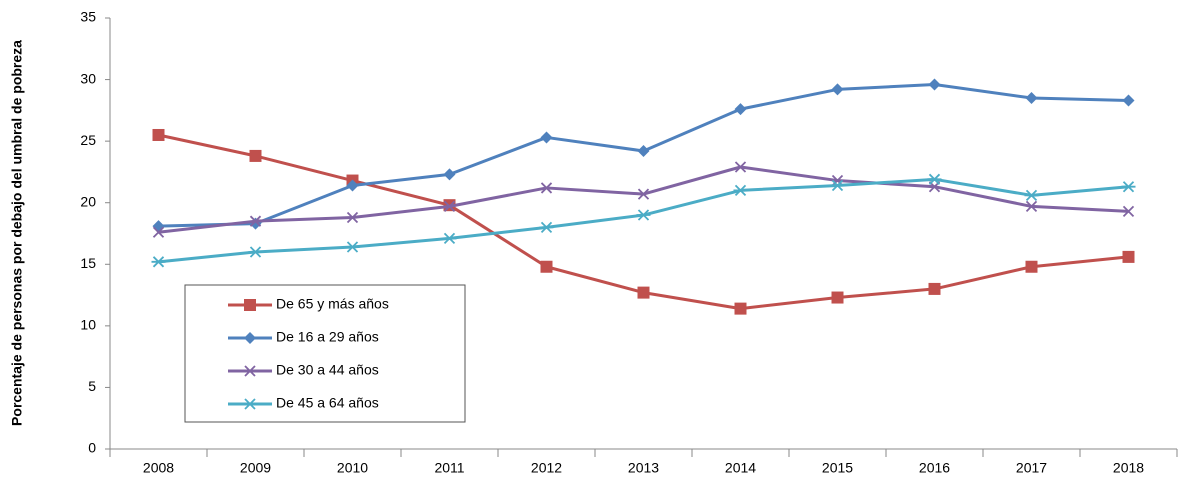 This screenshot has width=1187, height=478. Describe the element at coordinates (643, 468) in the screenshot. I see `x-tick-label: 2013` at that location.